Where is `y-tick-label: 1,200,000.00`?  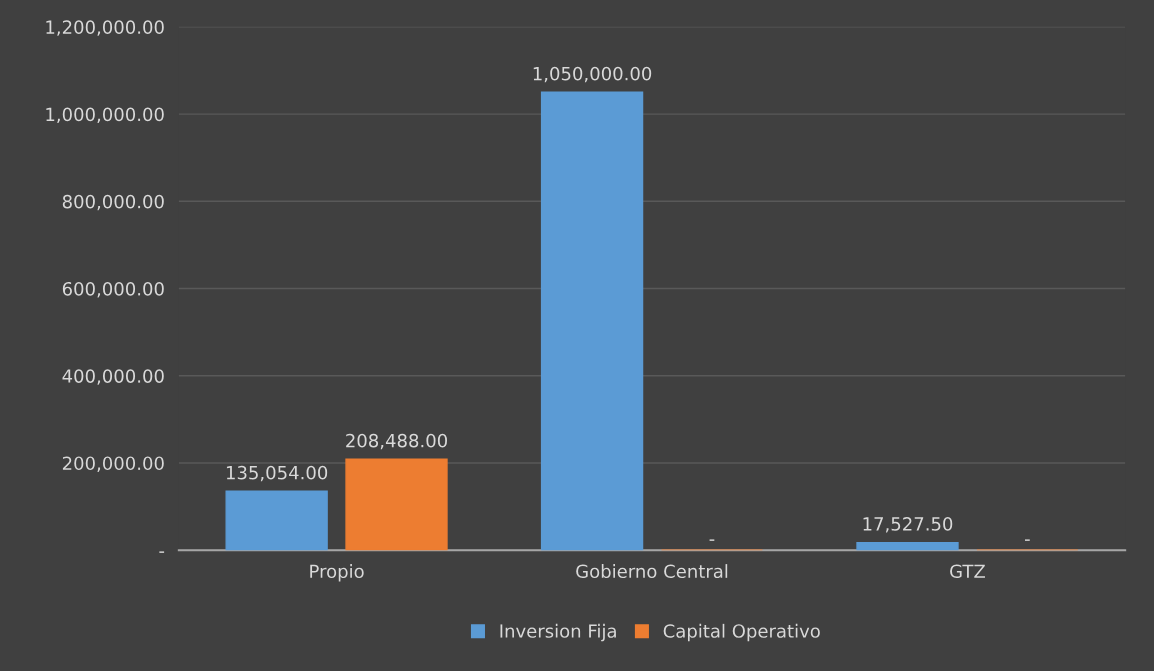
y-tick-label: 1,200,000.00 is located at coordinates (105, 28).